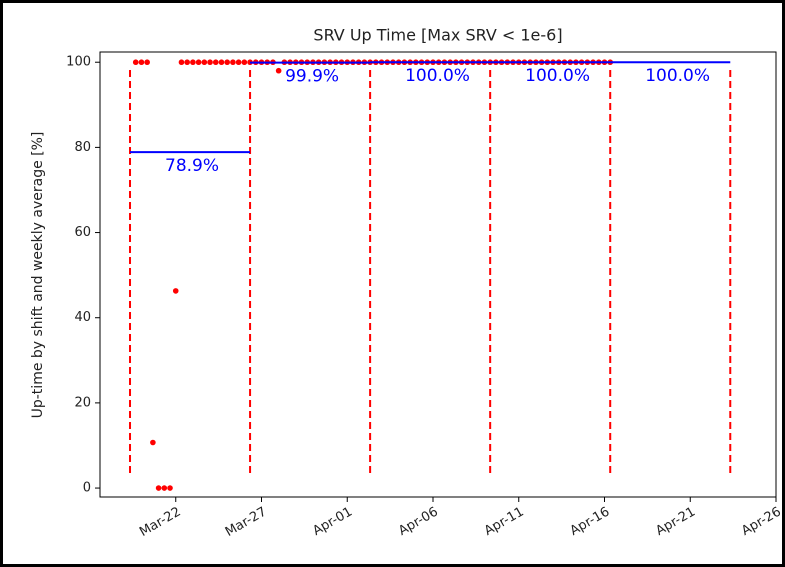  What do you see at coordinates (82, 147) in the screenshot?
I see `y-tick-label: 80` at bounding box center [82, 147].